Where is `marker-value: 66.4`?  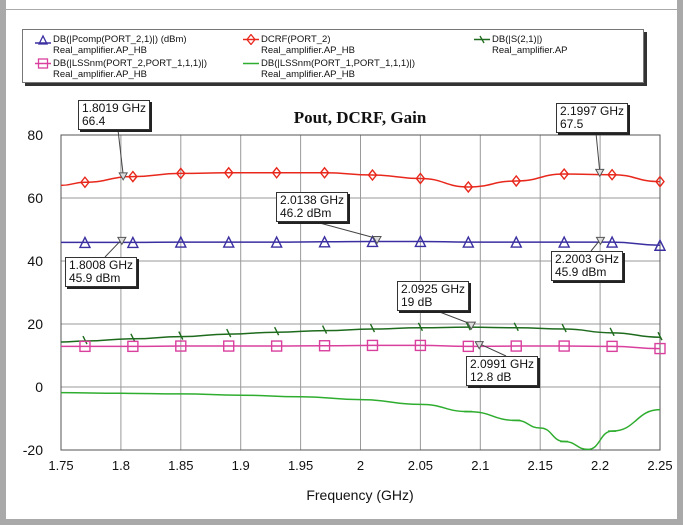
marker-value: 66.4 is located at coordinates (94, 121).